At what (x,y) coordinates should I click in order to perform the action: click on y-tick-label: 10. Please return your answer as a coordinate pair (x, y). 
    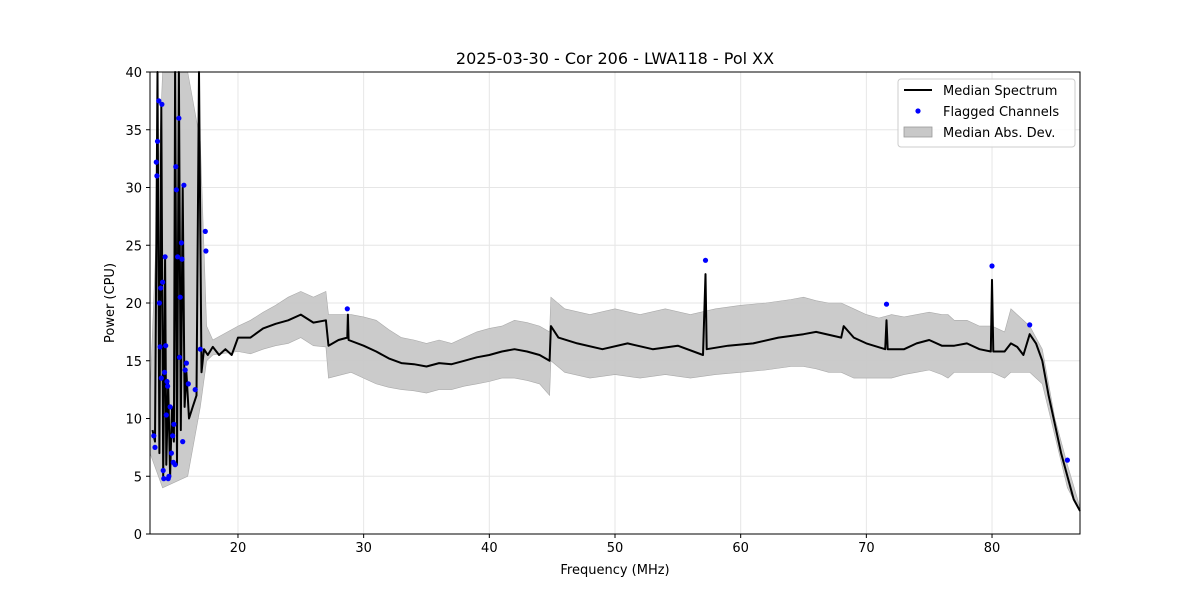
    Looking at the image, I should click on (133, 420).